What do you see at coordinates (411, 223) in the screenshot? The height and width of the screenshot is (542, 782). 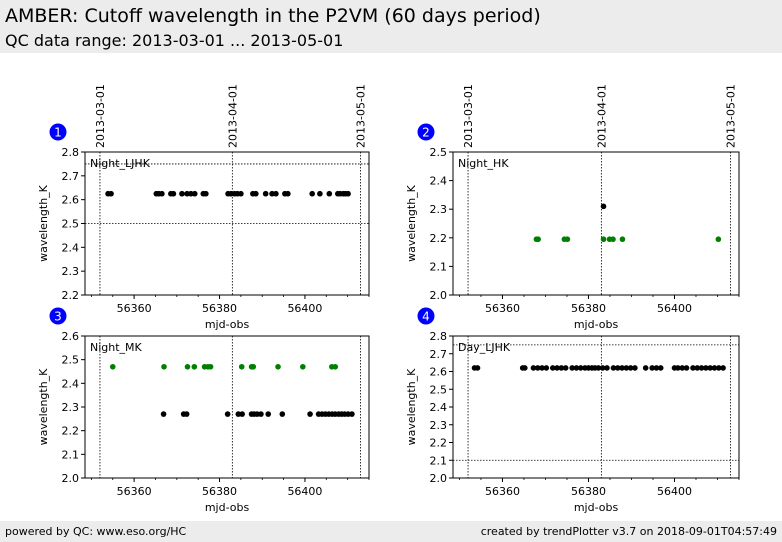 I see `y-axis-label: wavelength_K` at bounding box center [411, 223].